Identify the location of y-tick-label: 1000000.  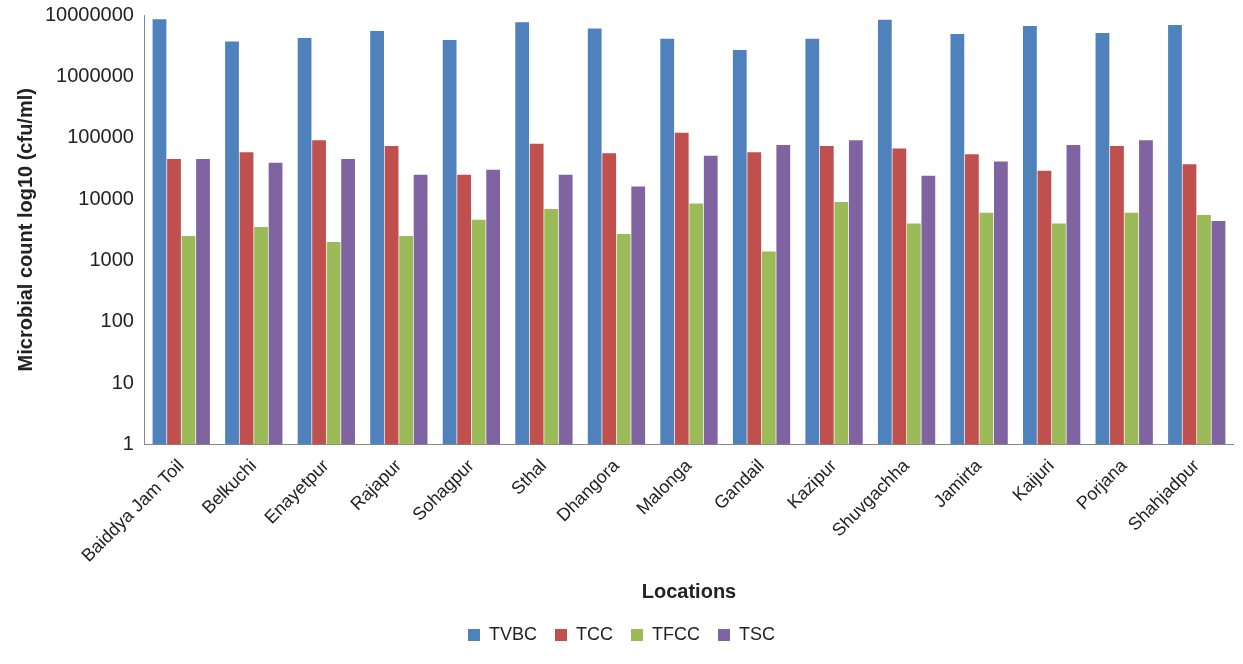
(95, 74).